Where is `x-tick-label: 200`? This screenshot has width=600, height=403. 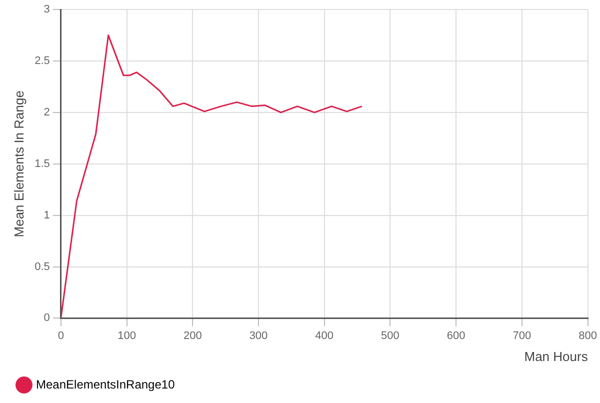 x-tick-label: 200 is located at coordinates (192, 336).